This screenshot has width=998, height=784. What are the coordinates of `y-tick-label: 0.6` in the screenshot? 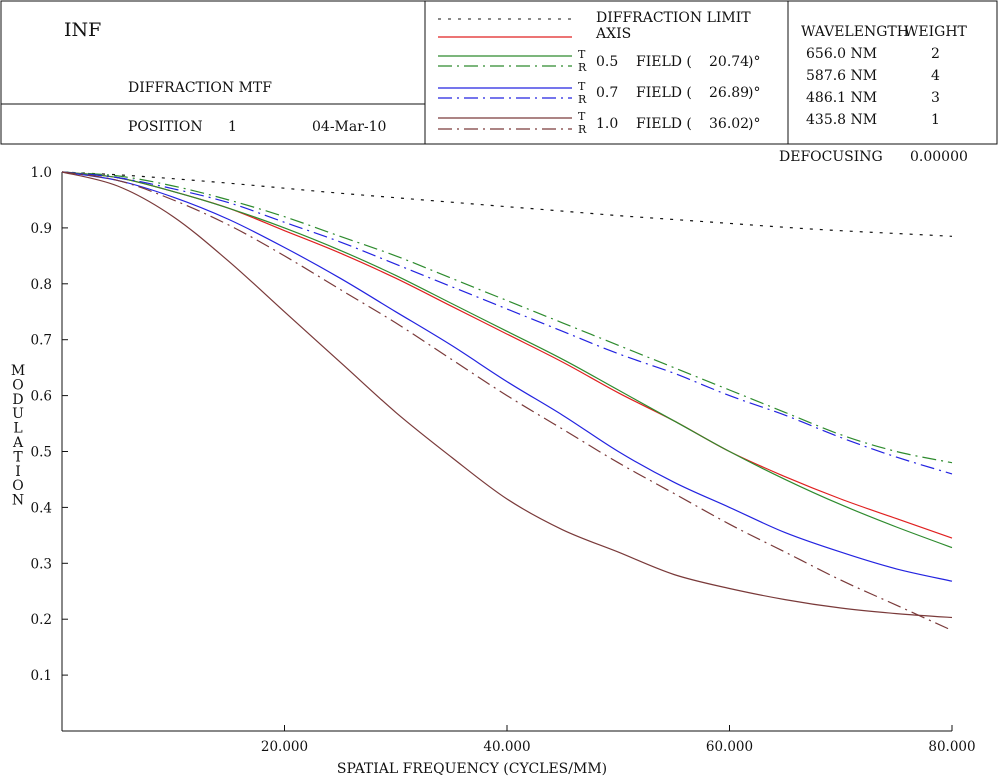 It's located at (41, 397).